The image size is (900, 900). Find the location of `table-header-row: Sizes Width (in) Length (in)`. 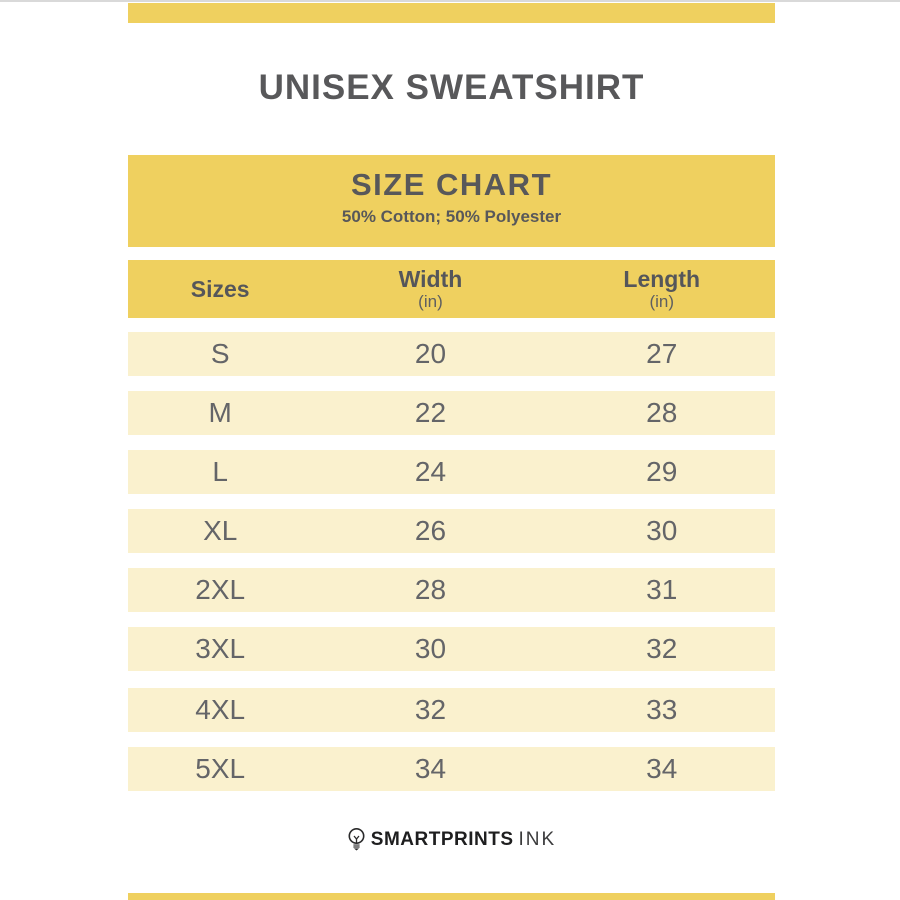

table-header-row: Sizes Width (in) Length (in) is located at coordinates (451, 289).